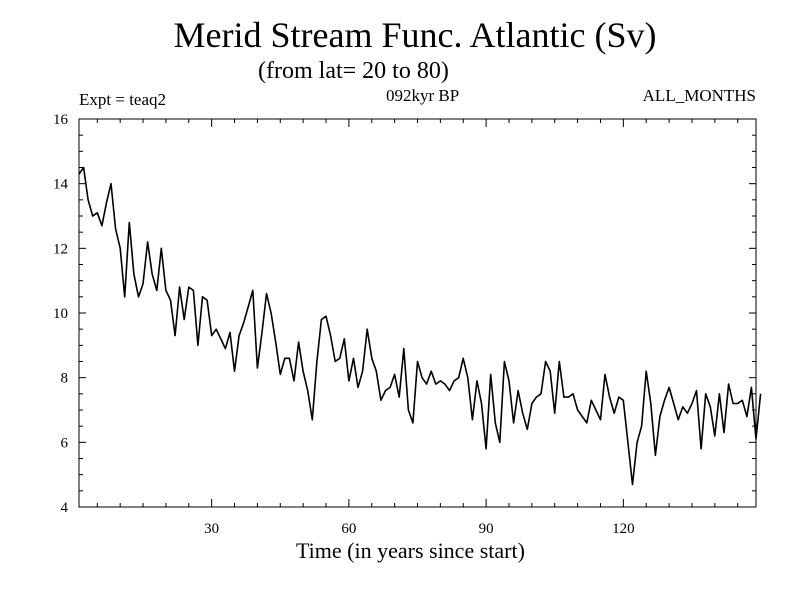 The width and height of the screenshot is (800, 600). What do you see at coordinates (486, 529) in the screenshot?
I see `x-tick-label: 90` at bounding box center [486, 529].